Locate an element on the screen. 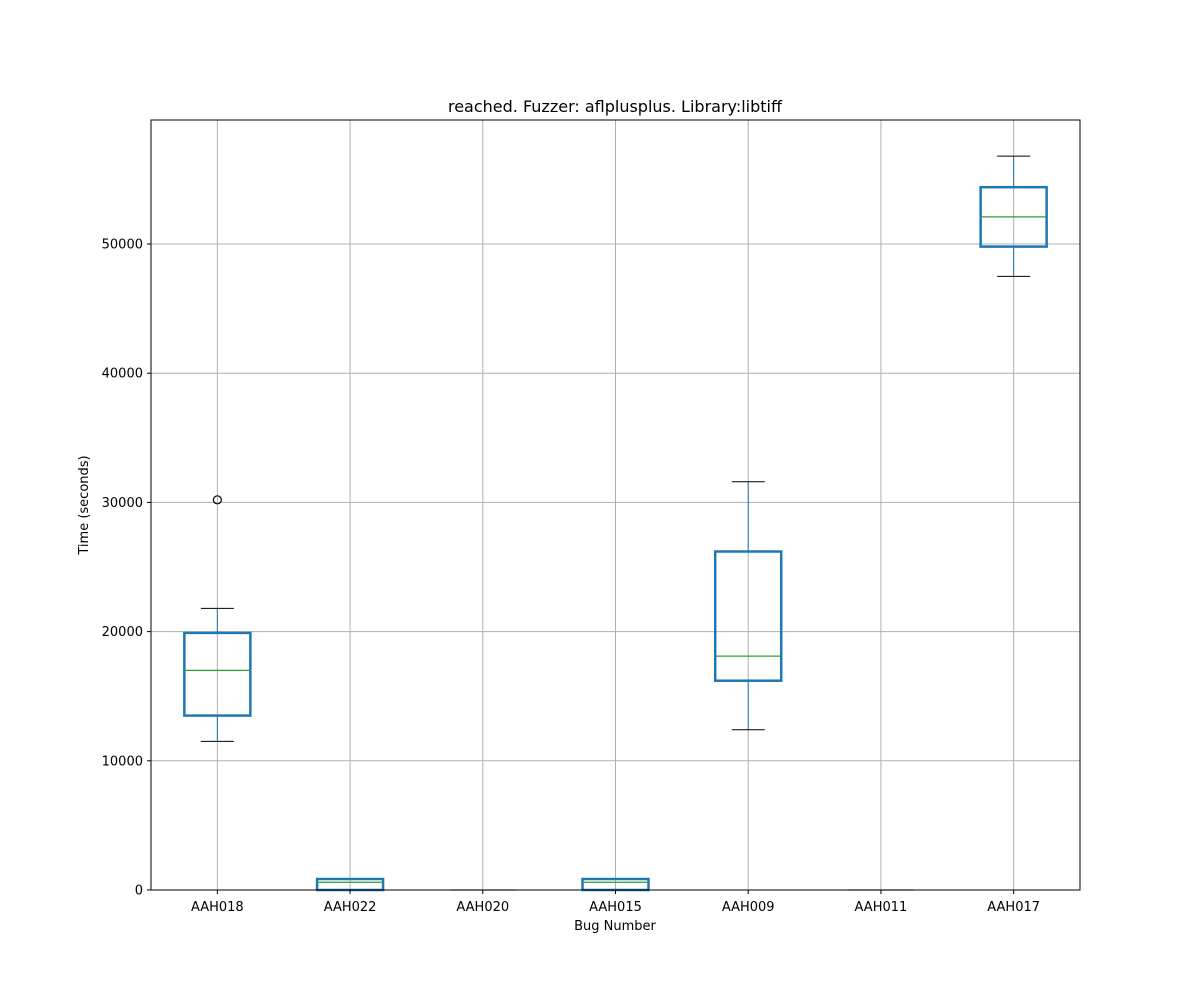 This screenshot has height=1000, width=1200. x-tick-label: AAH009 is located at coordinates (748, 907).